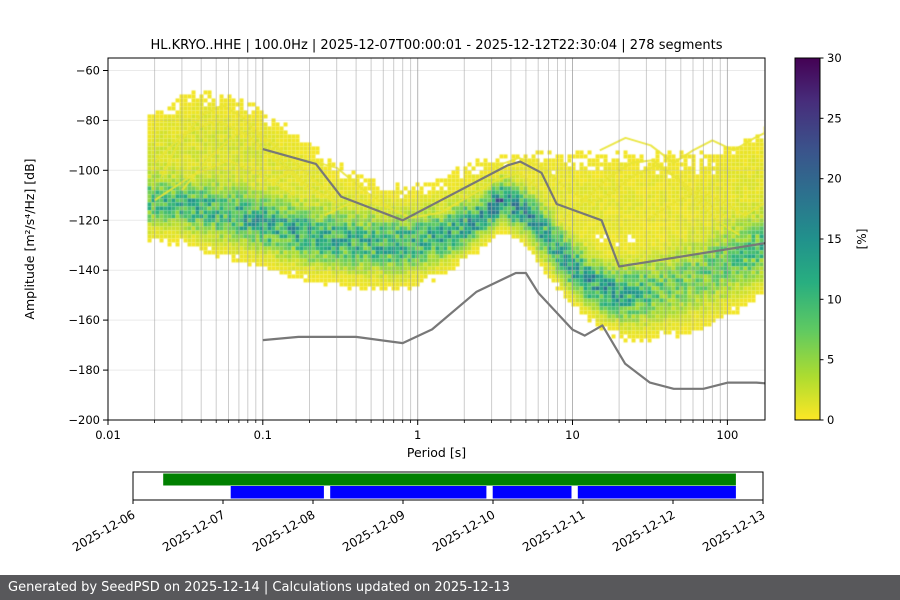 This screenshot has width=900, height=600. What do you see at coordinates (84, 220) in the screenshot?
I see `svg-text: −120` at bounding box center [84, 220].